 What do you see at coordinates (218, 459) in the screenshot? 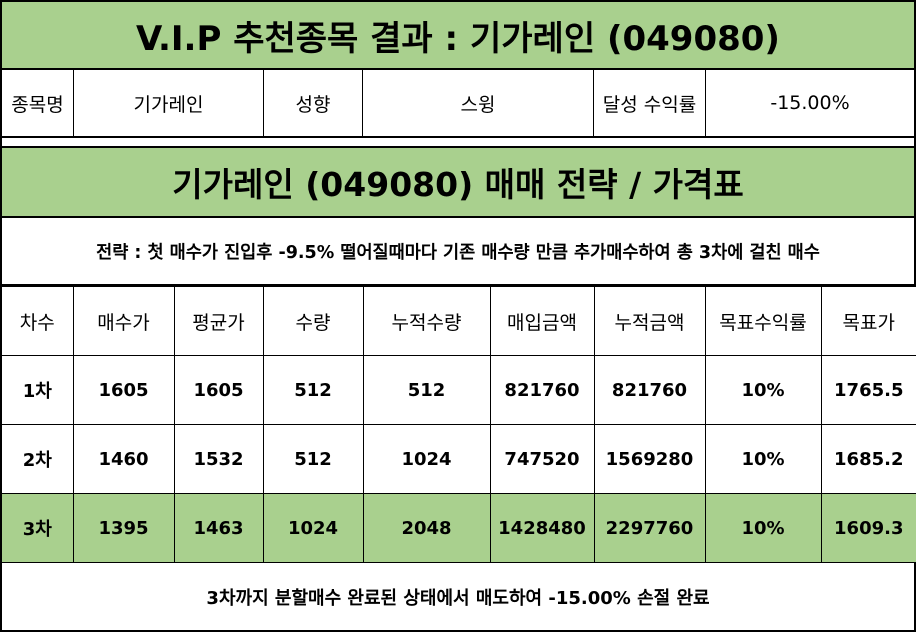
I see `table-cell: 1532` at bounding box center [218, 459].